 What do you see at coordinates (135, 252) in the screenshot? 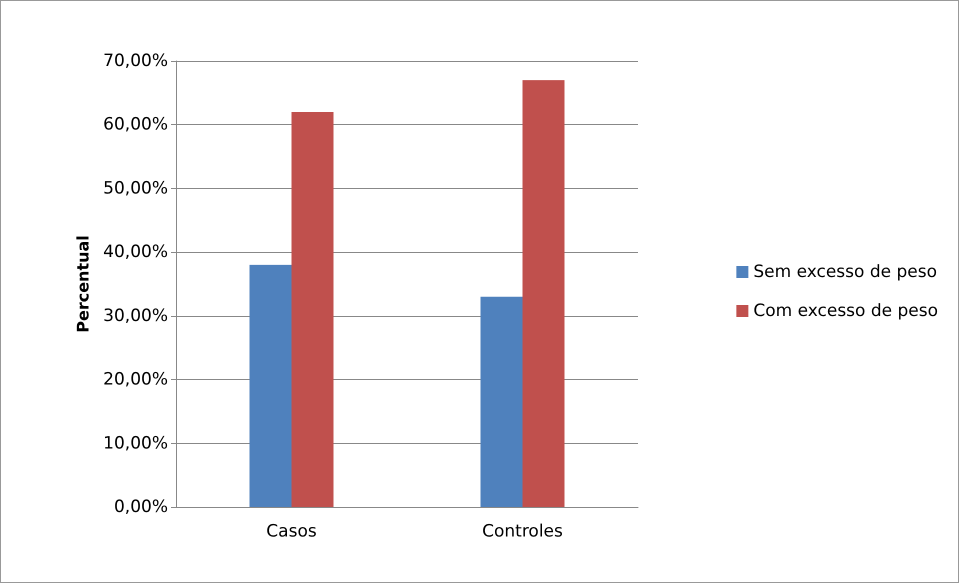
I see `y-tick-label: 40,00%` at bounding box center [135, 252].